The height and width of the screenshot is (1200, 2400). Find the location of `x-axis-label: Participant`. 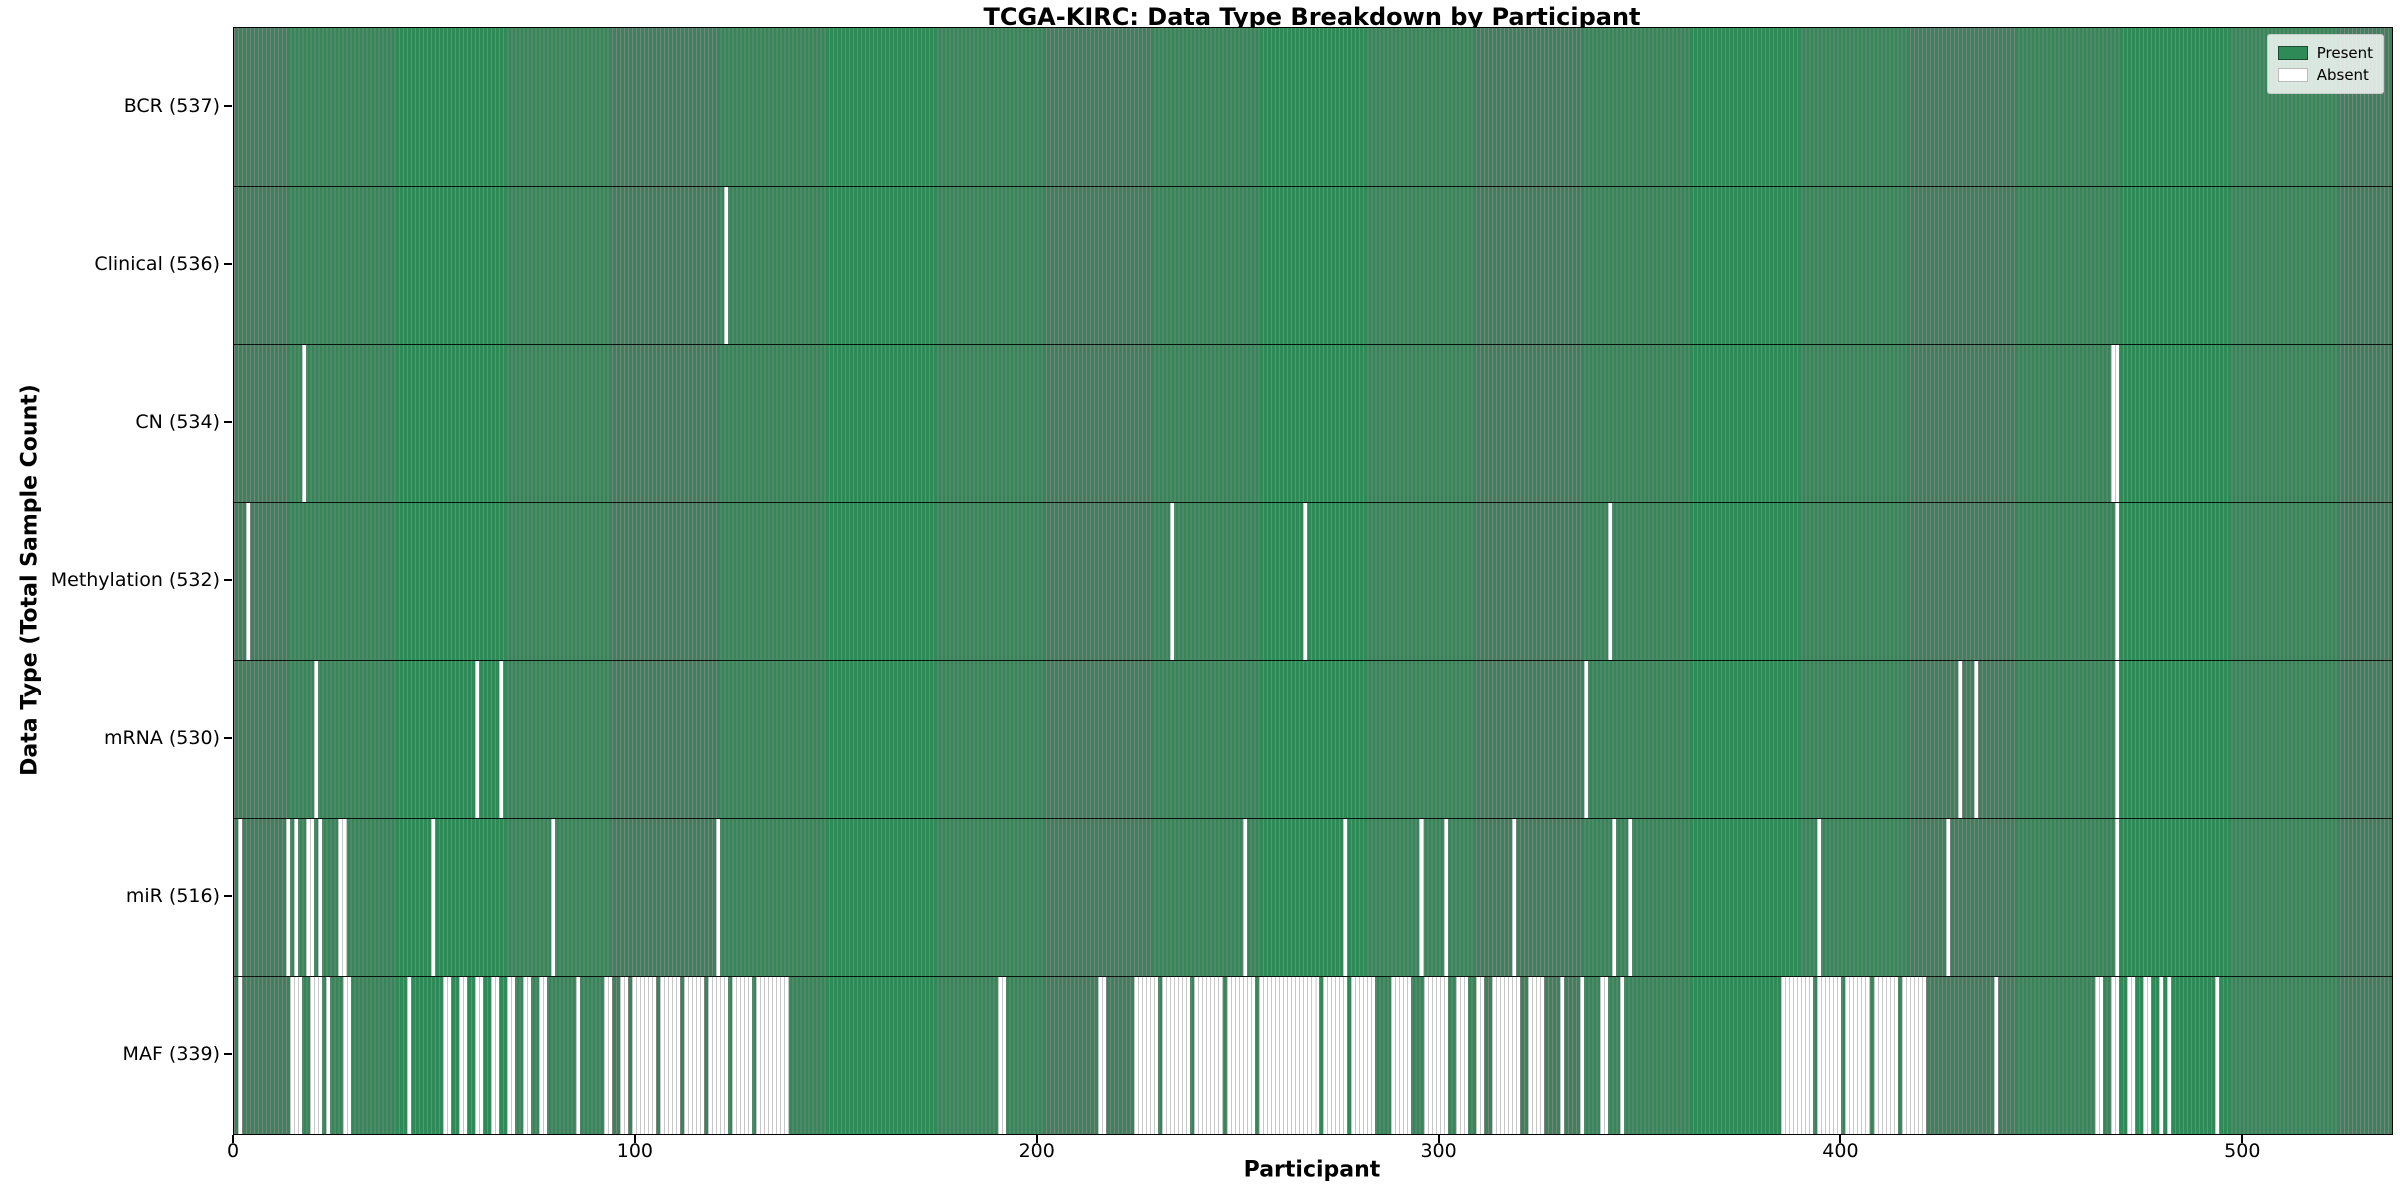

x-axis-label: Participant is located at coordinates (1312, 1170).